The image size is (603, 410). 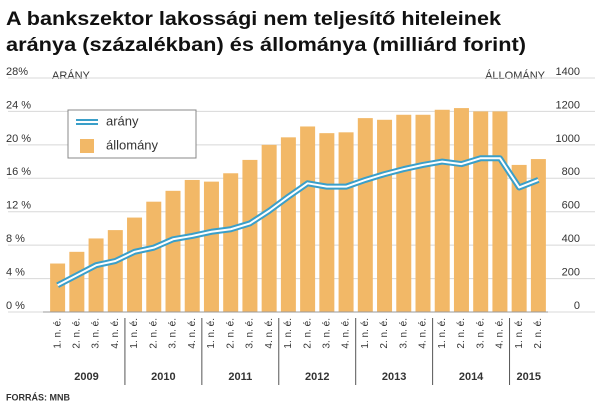 I want to click on source: FORRÁS: MNB, so click(x=38, y=397).